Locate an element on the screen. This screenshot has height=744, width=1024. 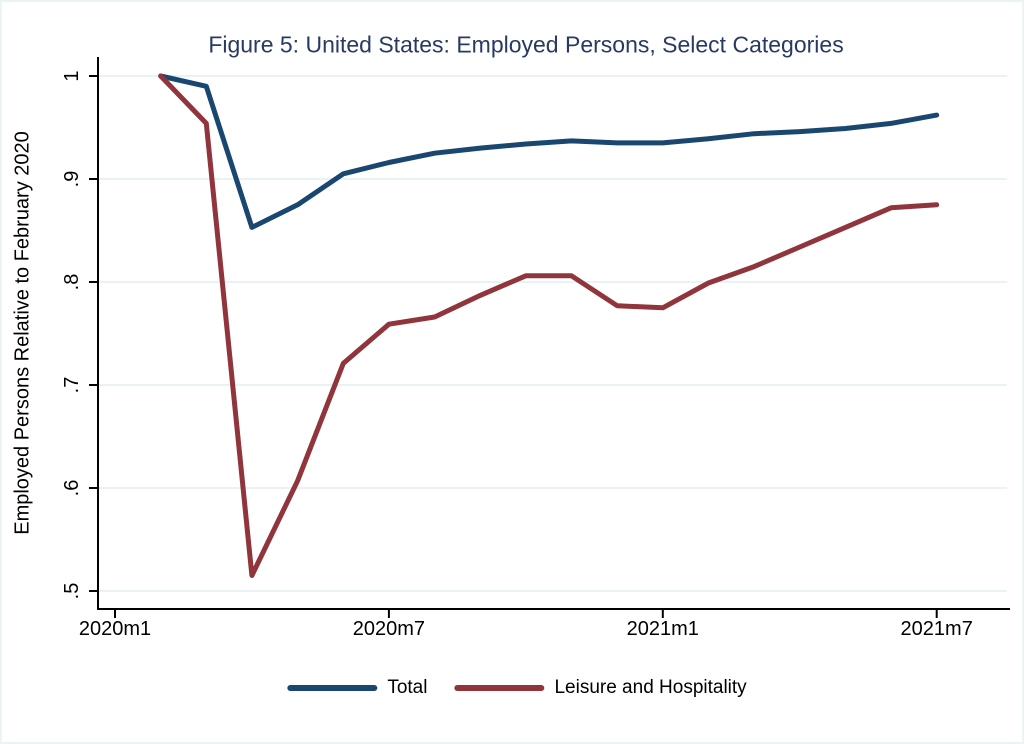
y-tick-label: .5 is located at coordinates (72, 591).